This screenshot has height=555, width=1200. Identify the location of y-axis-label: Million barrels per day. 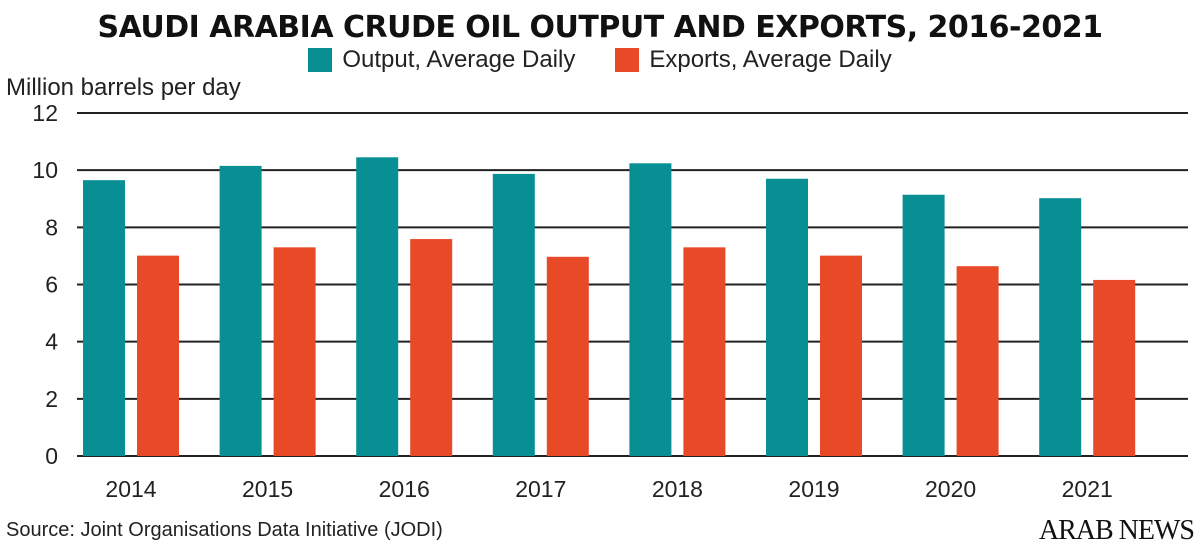
(123, 87).